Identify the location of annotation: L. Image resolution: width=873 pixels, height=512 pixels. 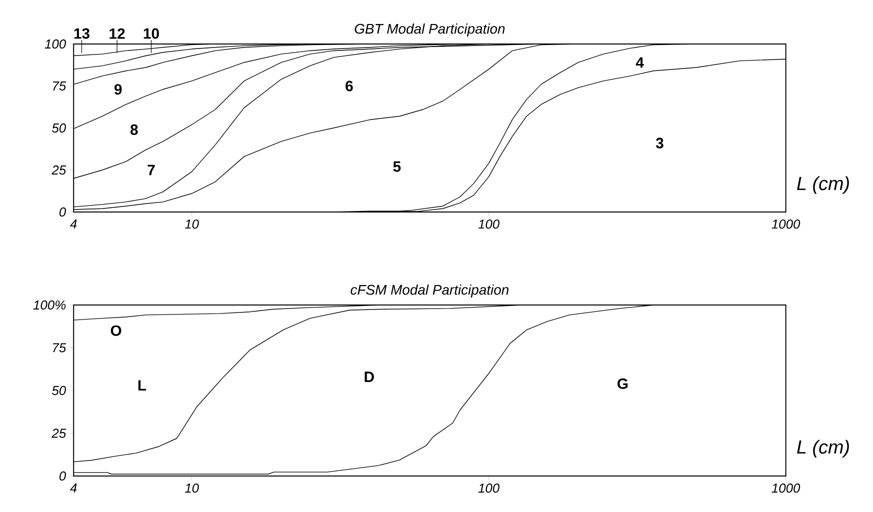
(142, 385).